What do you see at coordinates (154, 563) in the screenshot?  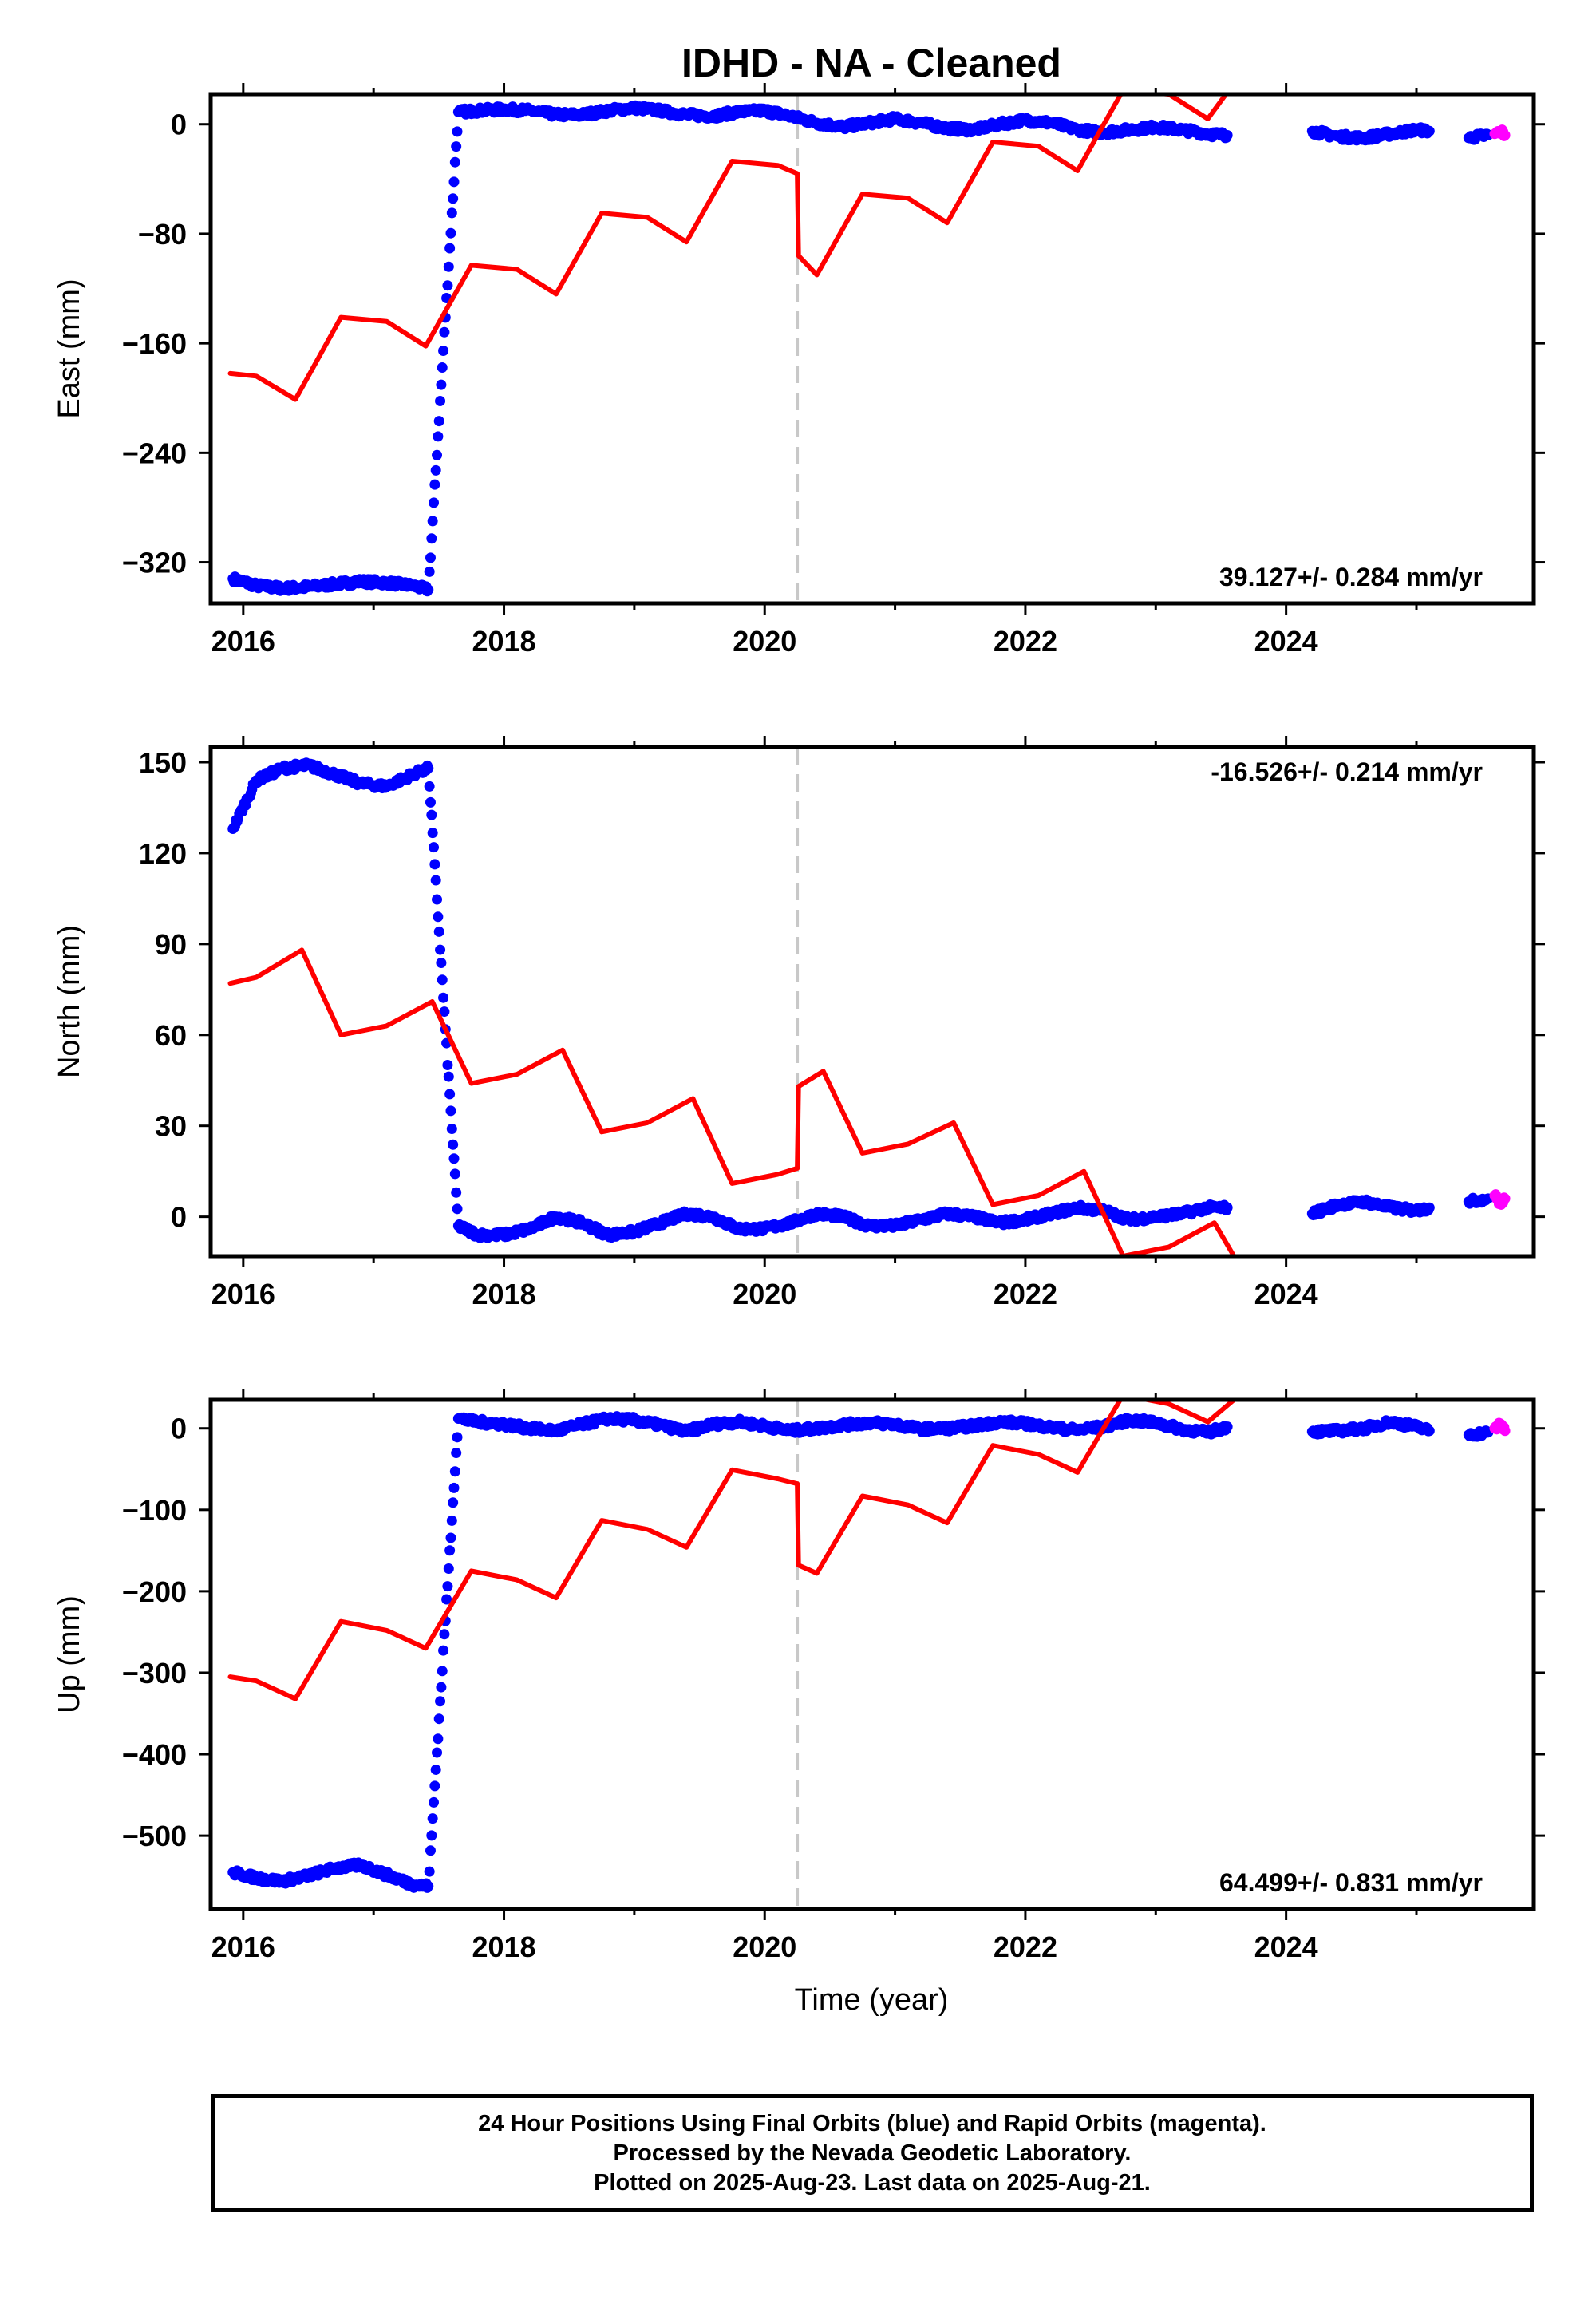 I see `y-tick-label: −320` at bounding box center [154, 563].